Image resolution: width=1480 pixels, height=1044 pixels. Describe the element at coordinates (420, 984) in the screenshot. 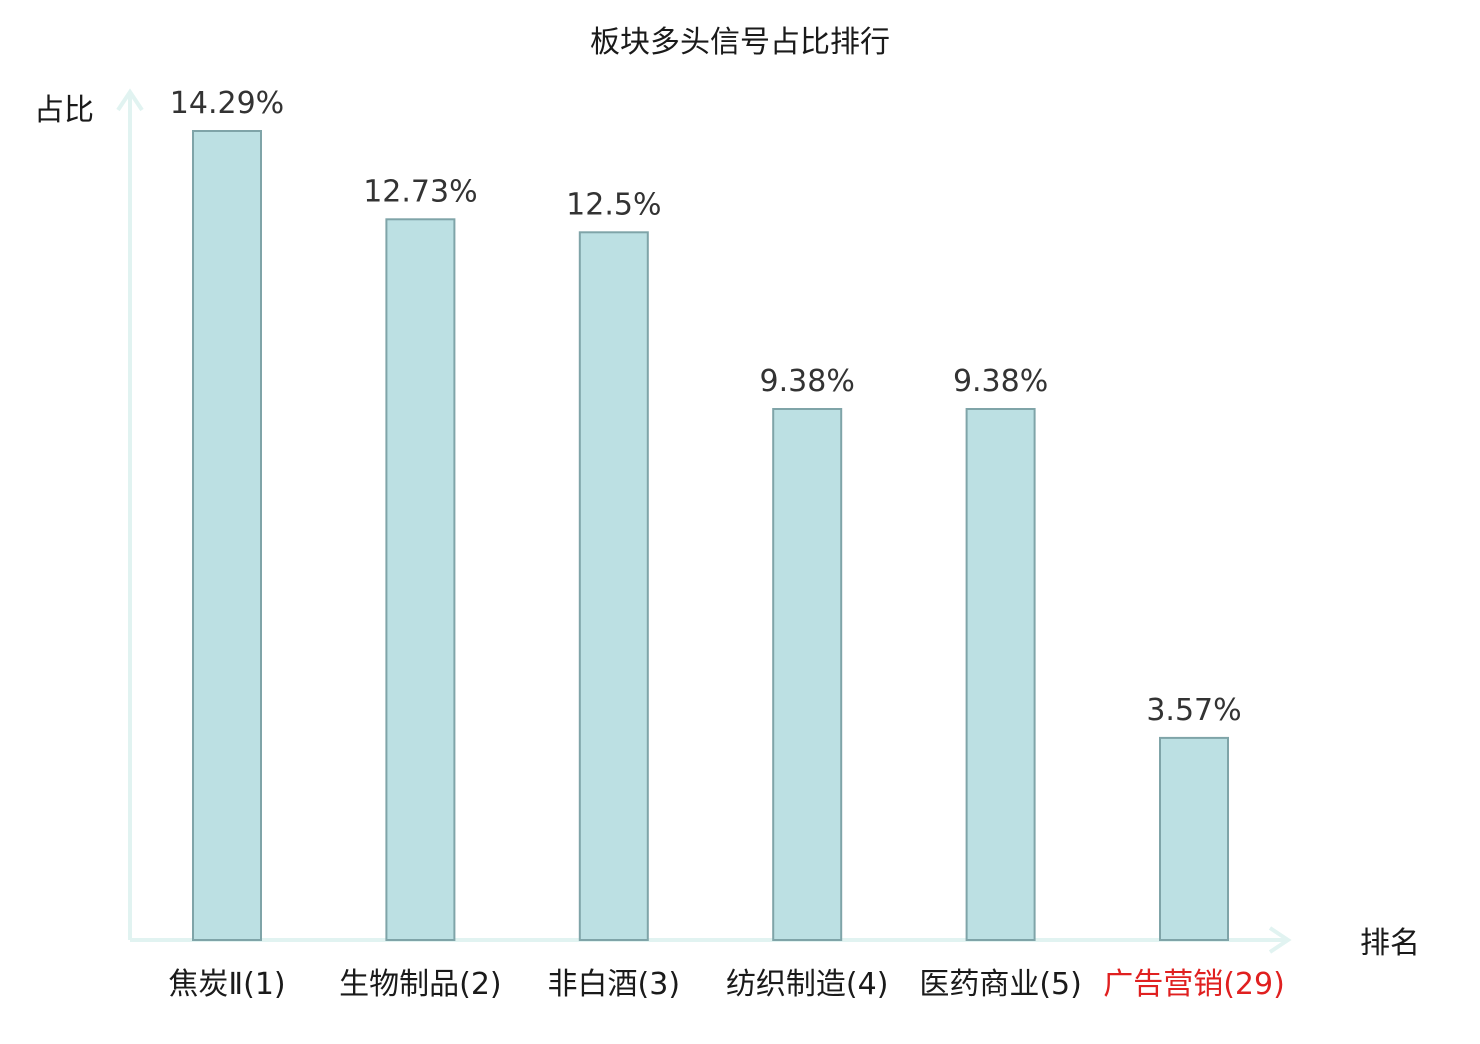

I see `category-label: 生物制品(2)` at that location.